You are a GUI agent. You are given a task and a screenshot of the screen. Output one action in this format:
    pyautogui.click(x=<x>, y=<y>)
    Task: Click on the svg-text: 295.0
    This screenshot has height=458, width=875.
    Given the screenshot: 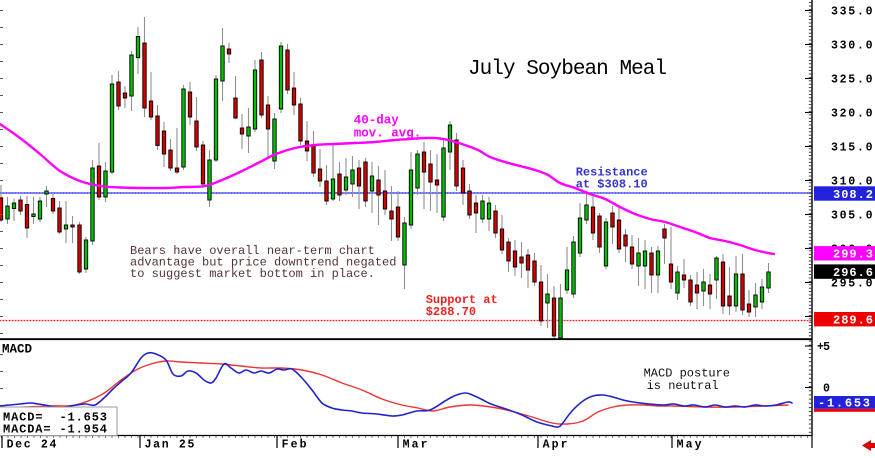 What is the action you would take?
    pyautogui.click(x=852, y=284)
    